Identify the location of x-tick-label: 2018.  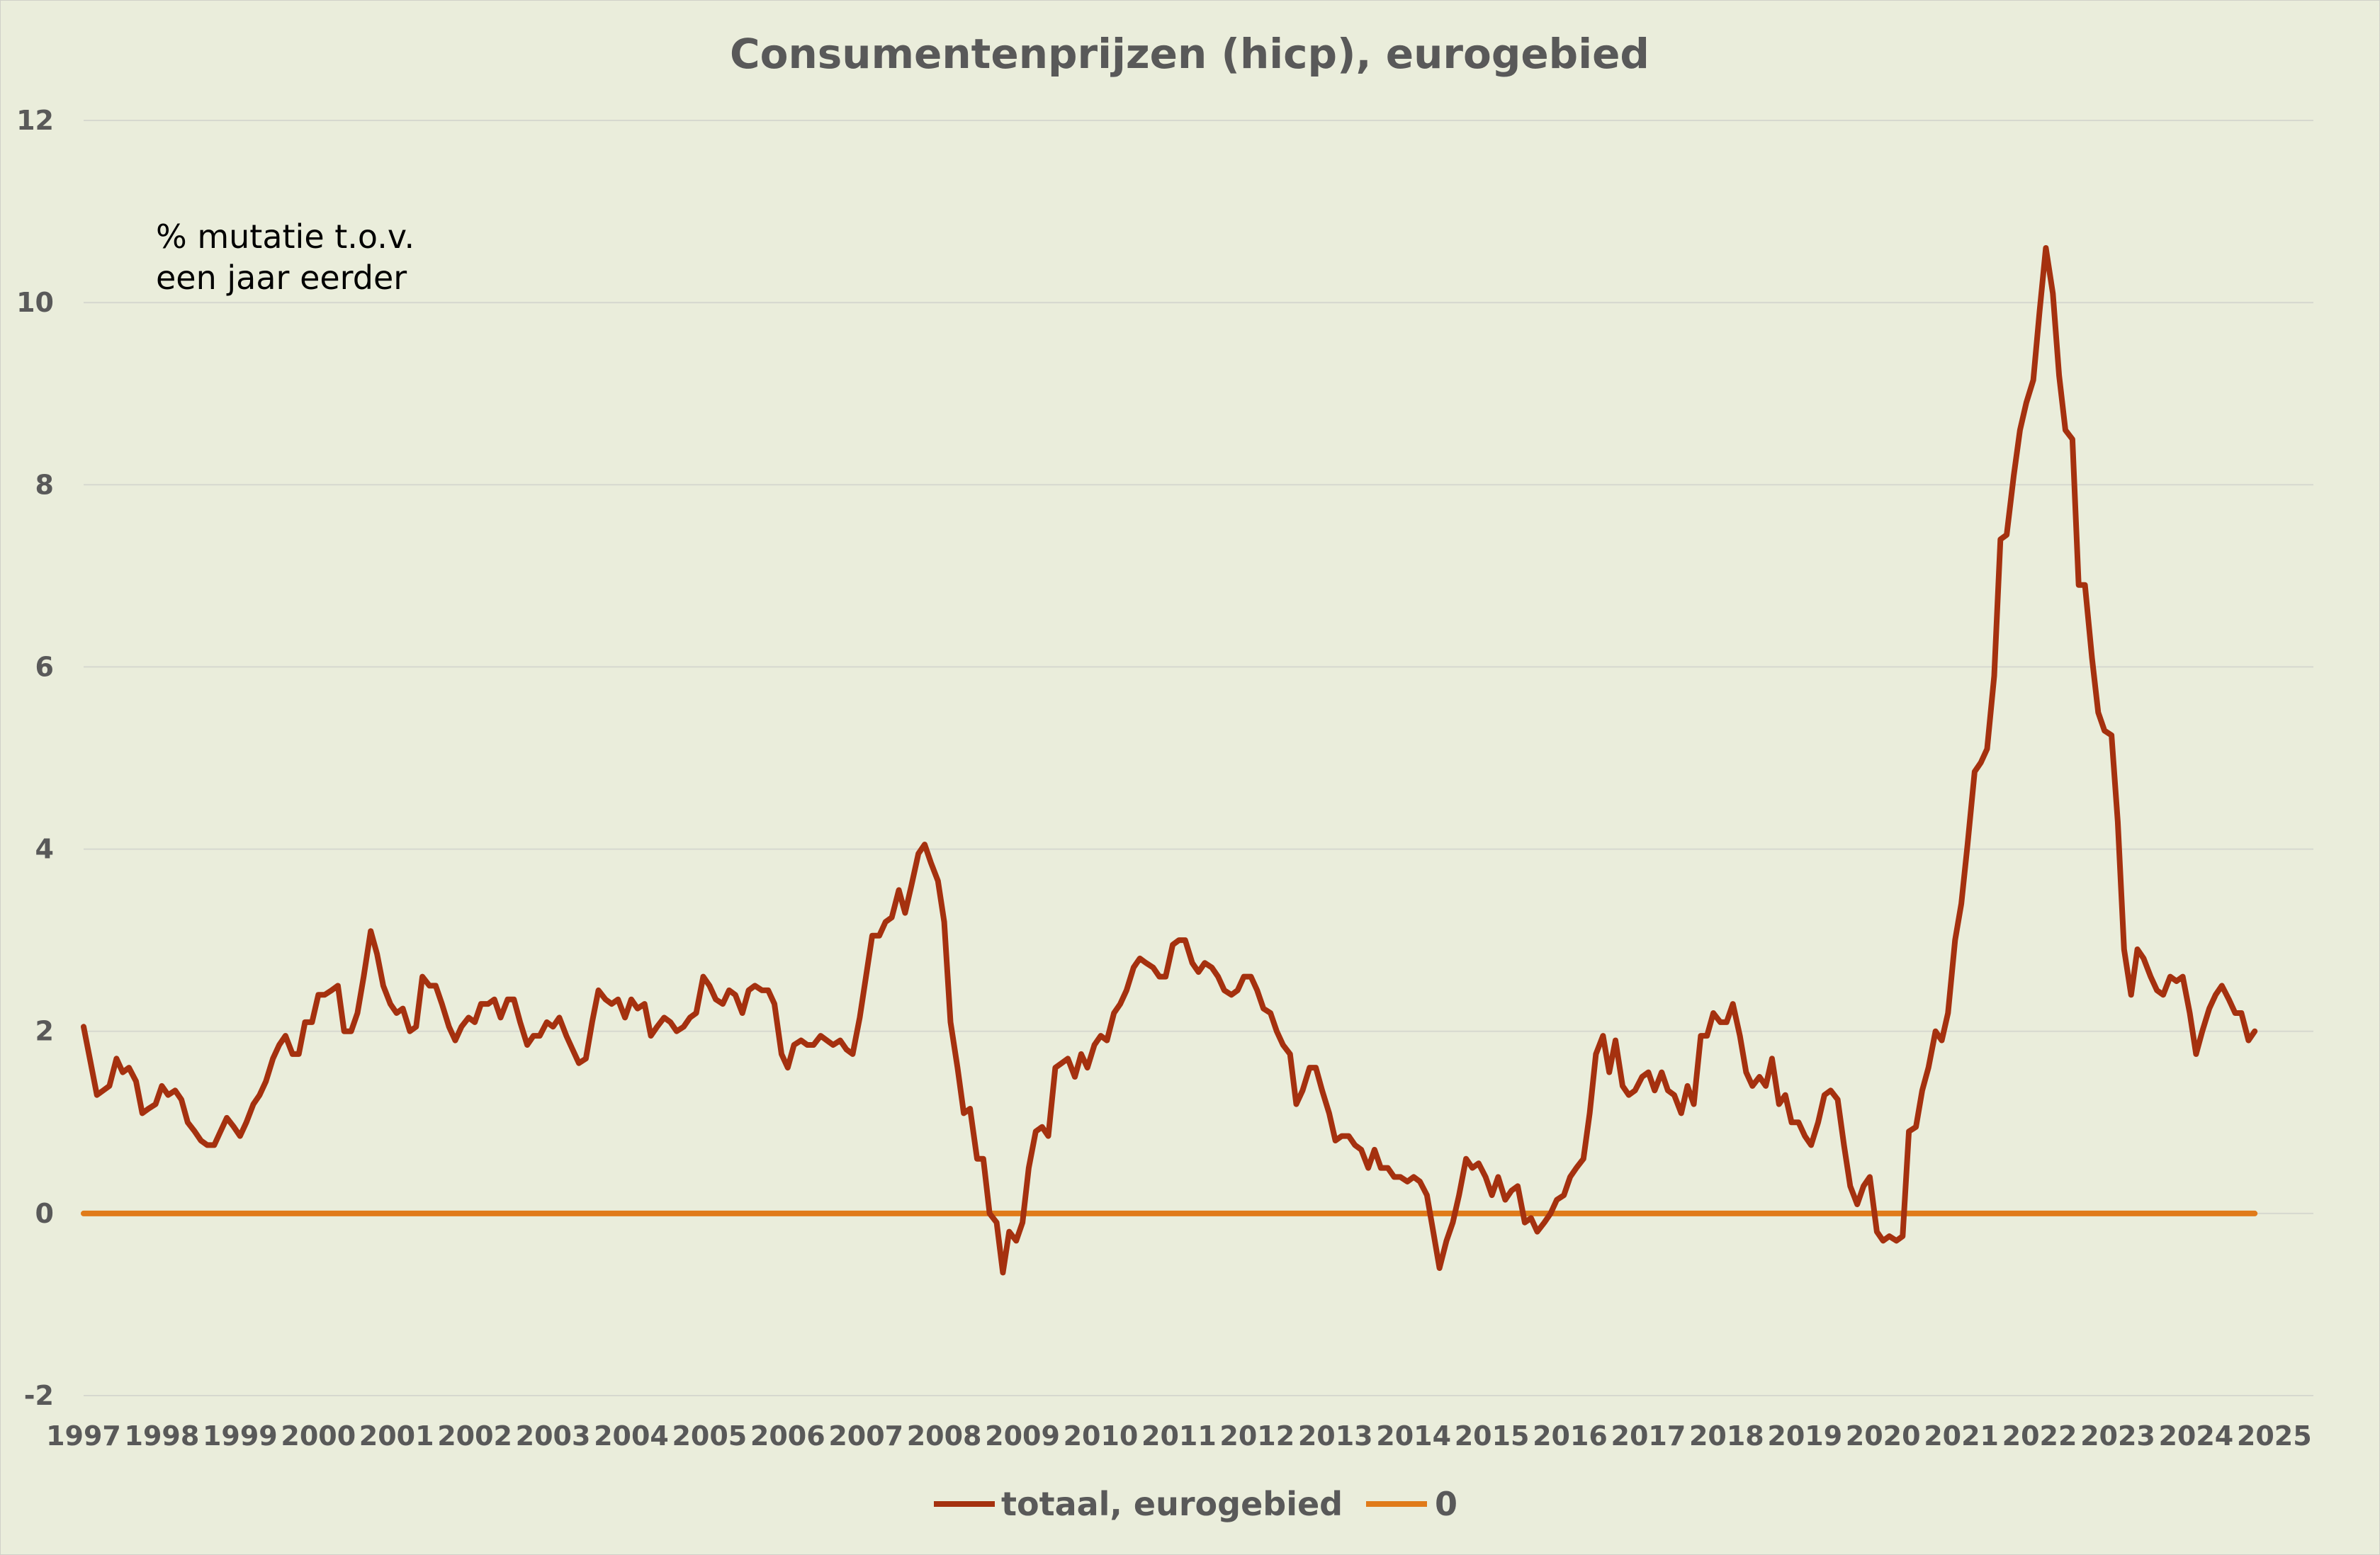
(1727, 1436).